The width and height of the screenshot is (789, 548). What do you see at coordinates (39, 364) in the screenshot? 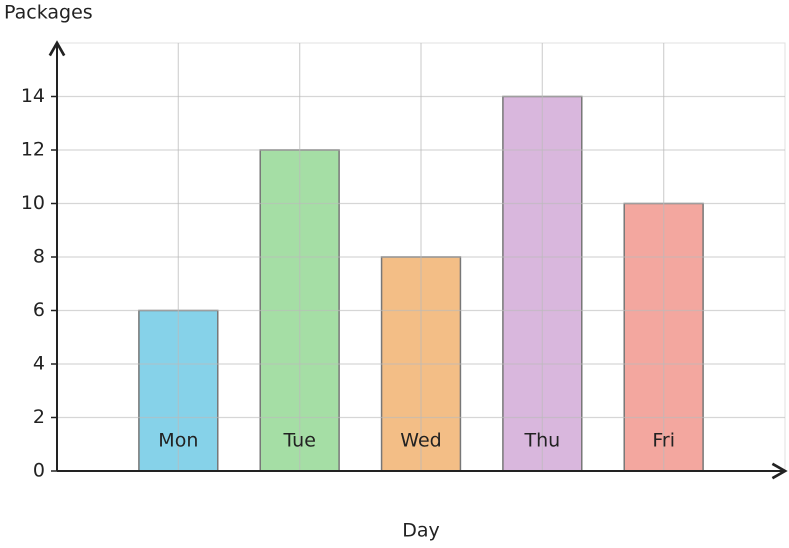
I see `y-tick-label: 4` at bounding box center [39, 364].